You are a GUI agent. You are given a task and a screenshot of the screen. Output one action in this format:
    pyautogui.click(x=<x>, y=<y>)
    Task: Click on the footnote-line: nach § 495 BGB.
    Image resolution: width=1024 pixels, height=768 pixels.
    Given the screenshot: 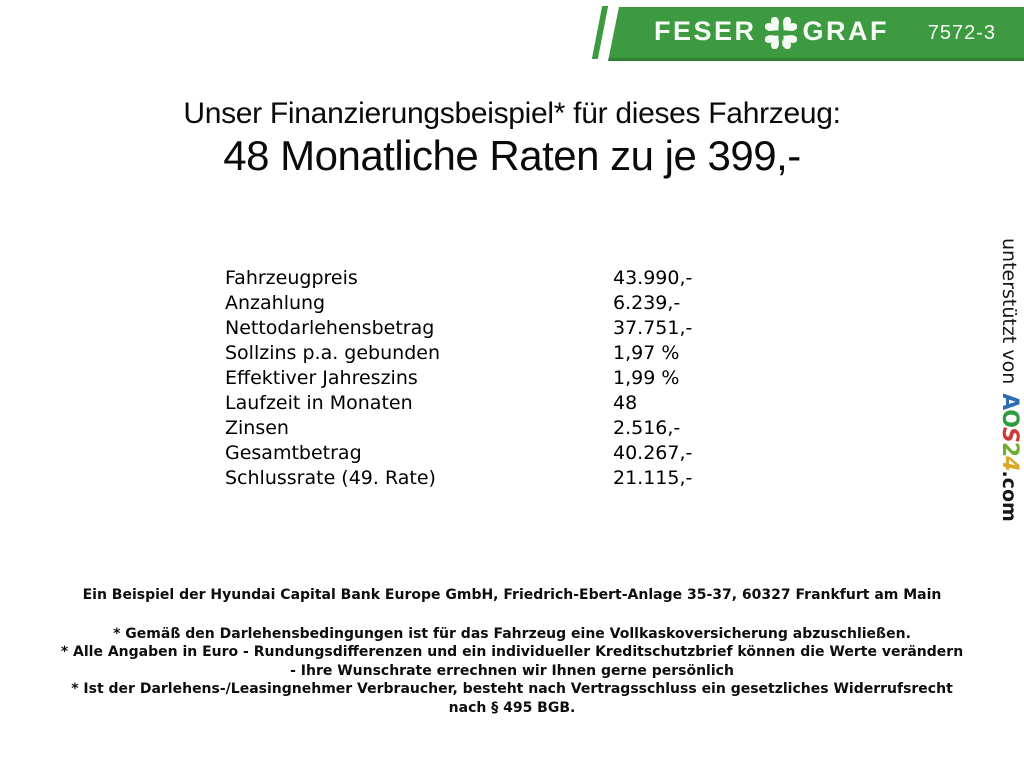 What is the action you would take?
    pyautogui.click(x=512, y=707)
    